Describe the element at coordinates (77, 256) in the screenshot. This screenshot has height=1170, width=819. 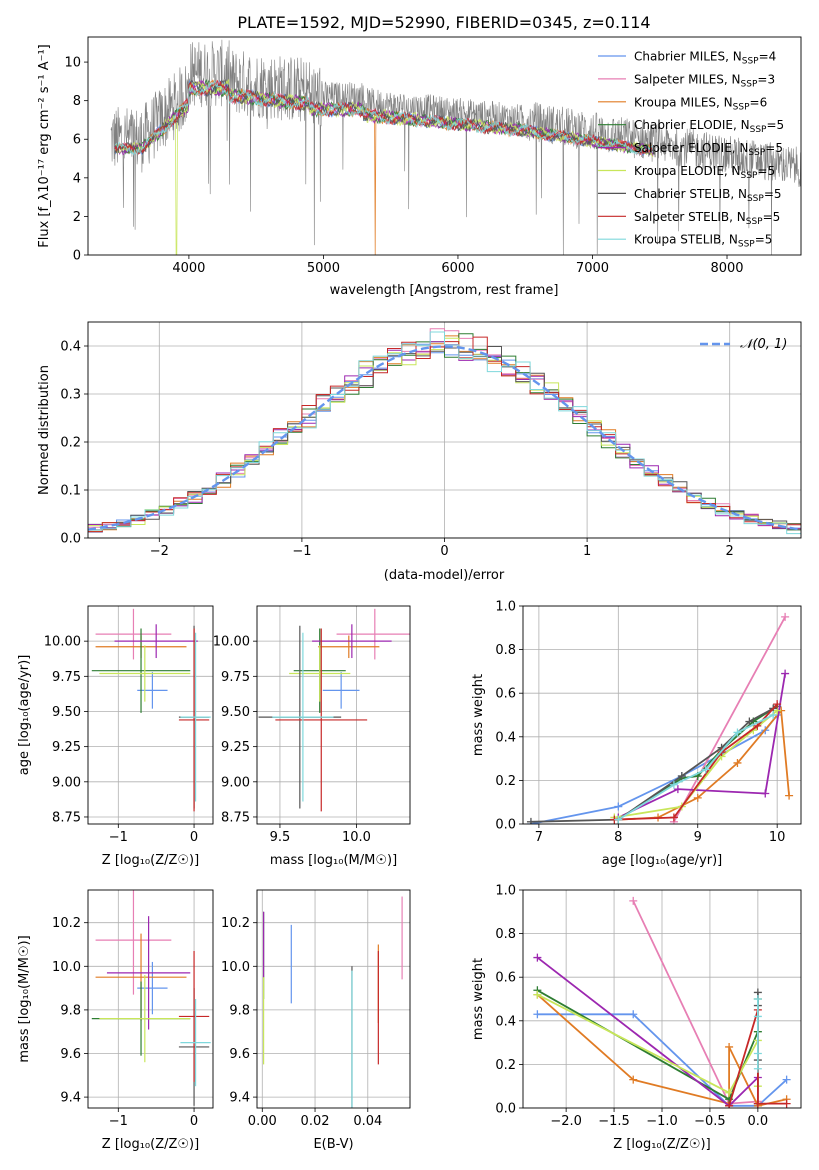
I see `y-tick-label: 0` at that location.